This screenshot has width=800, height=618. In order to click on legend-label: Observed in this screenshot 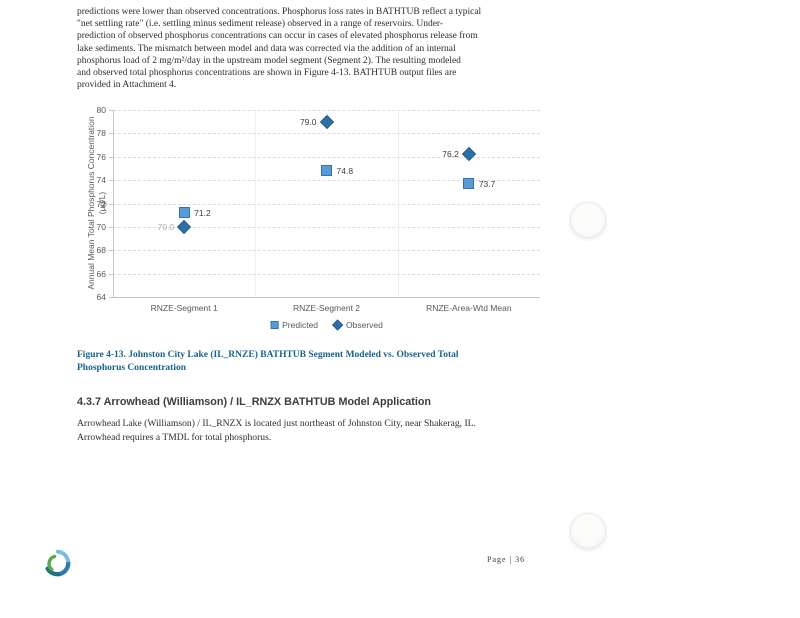, I will do `click(364, 325)`.